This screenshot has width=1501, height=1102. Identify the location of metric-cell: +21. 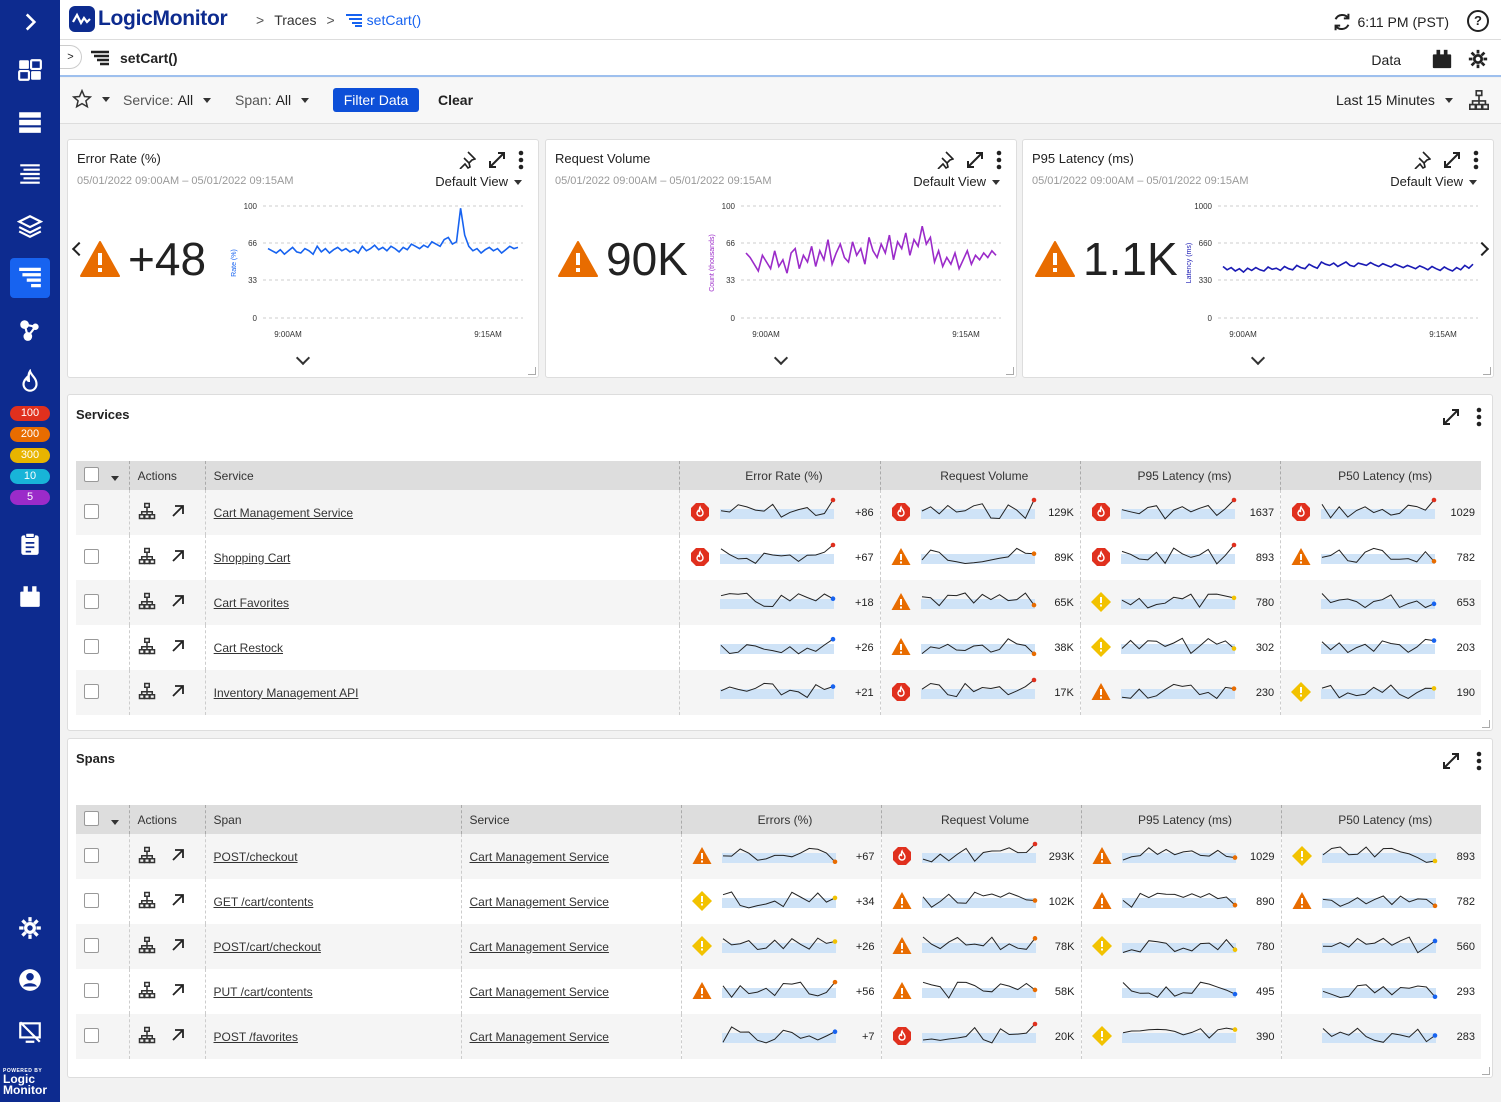
(780, 692).